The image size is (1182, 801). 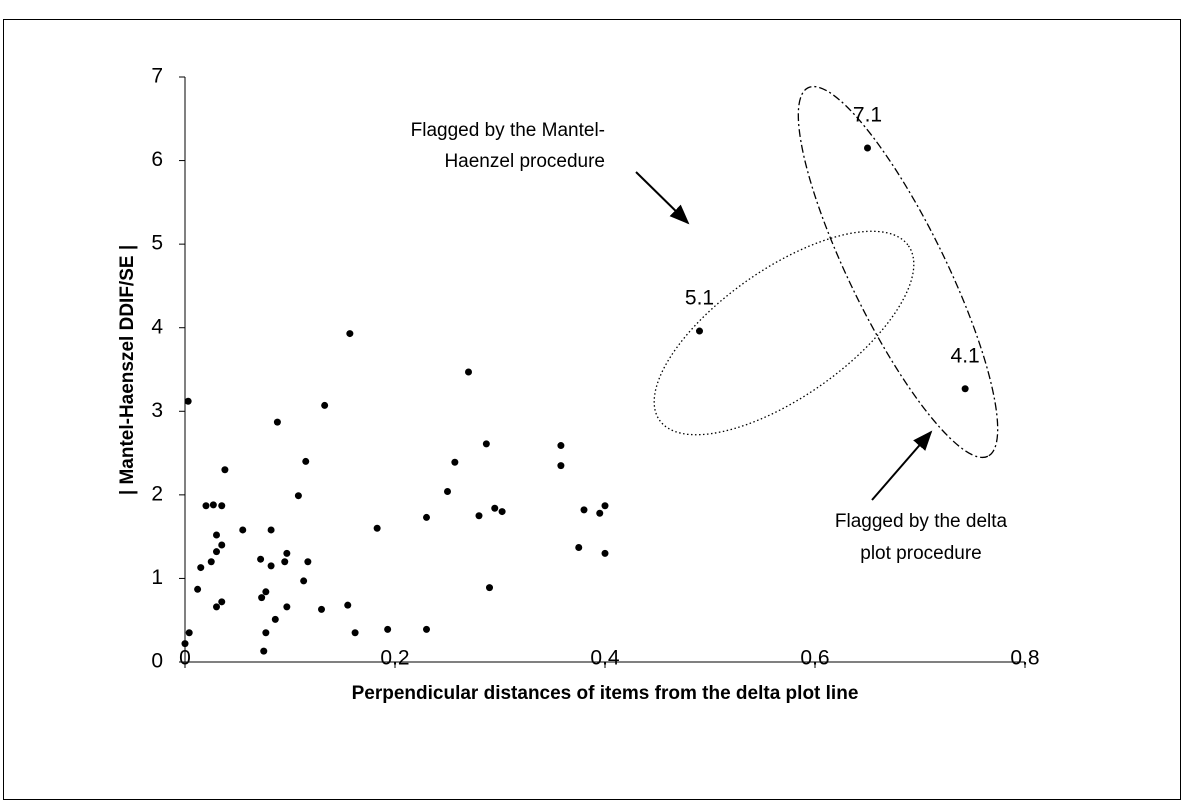 What do you see at coordinates (965, 355) in the screenshot?
I see `point-label: 4.1` at bounding box center [965, 355].